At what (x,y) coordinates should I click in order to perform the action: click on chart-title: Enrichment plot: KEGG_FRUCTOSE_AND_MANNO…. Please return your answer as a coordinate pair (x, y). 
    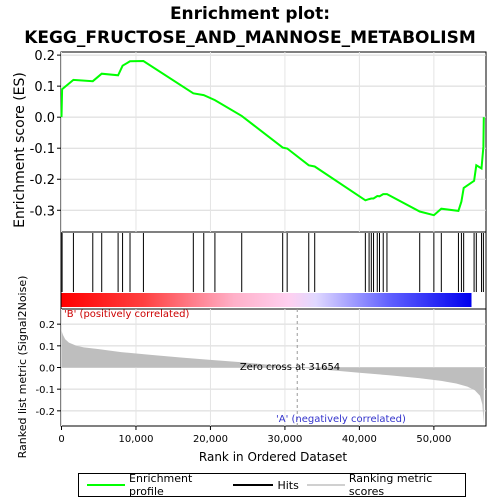
    Looking at the image, I should click on (250, 26).